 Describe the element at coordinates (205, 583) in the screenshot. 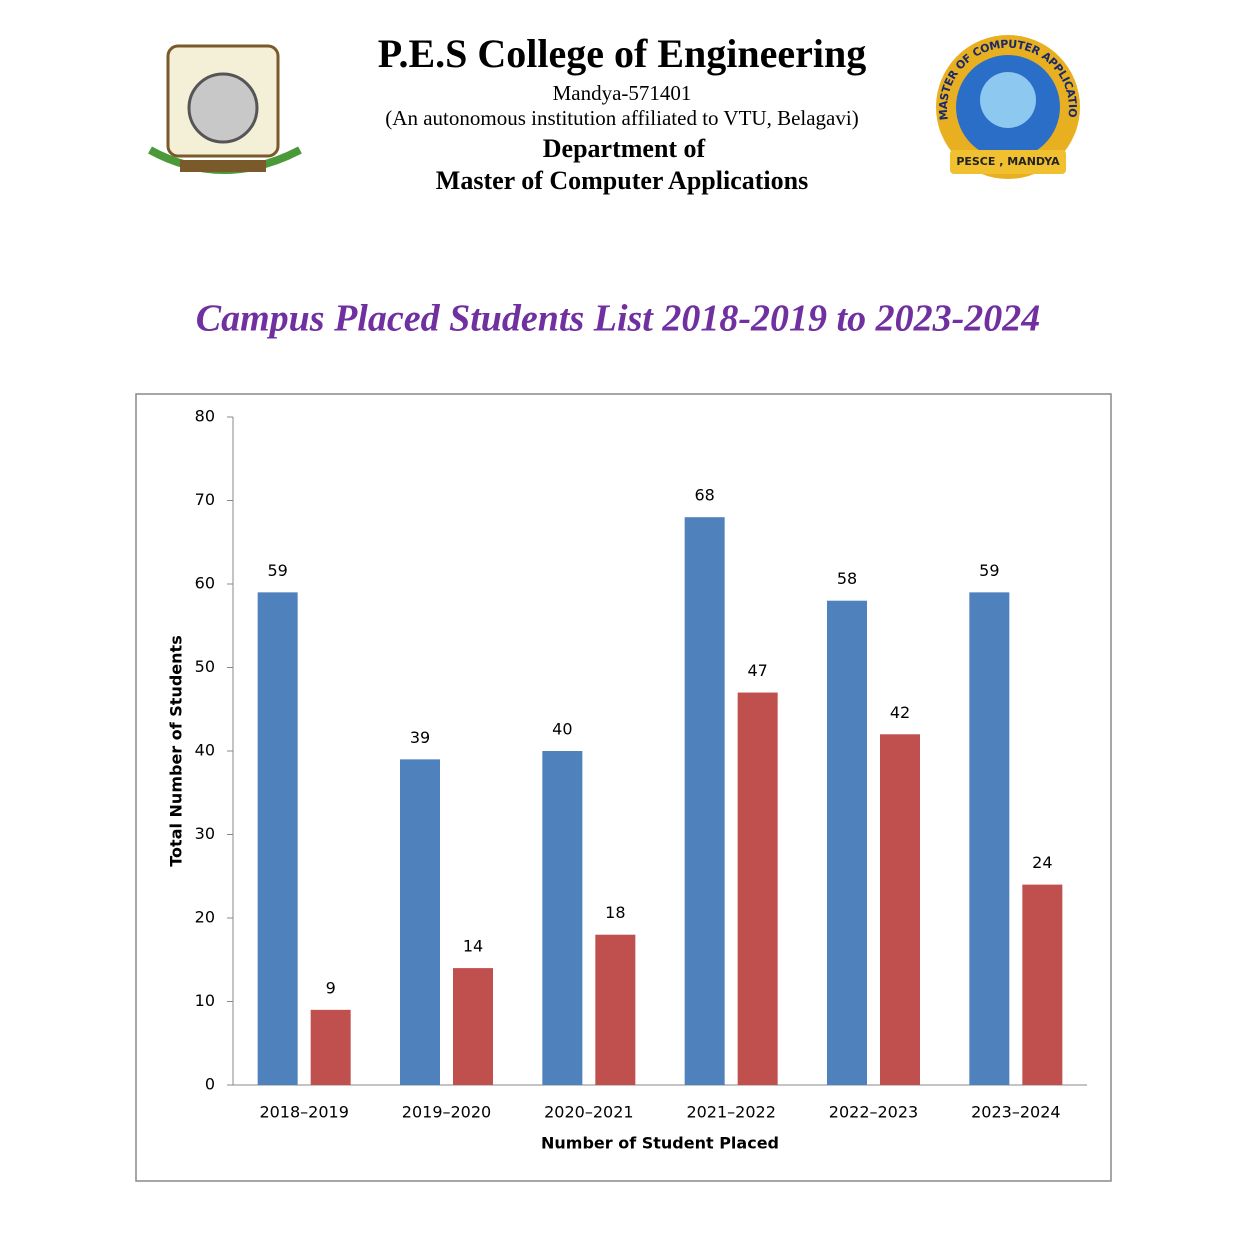

I see `y-tick-label: 60` at that location.